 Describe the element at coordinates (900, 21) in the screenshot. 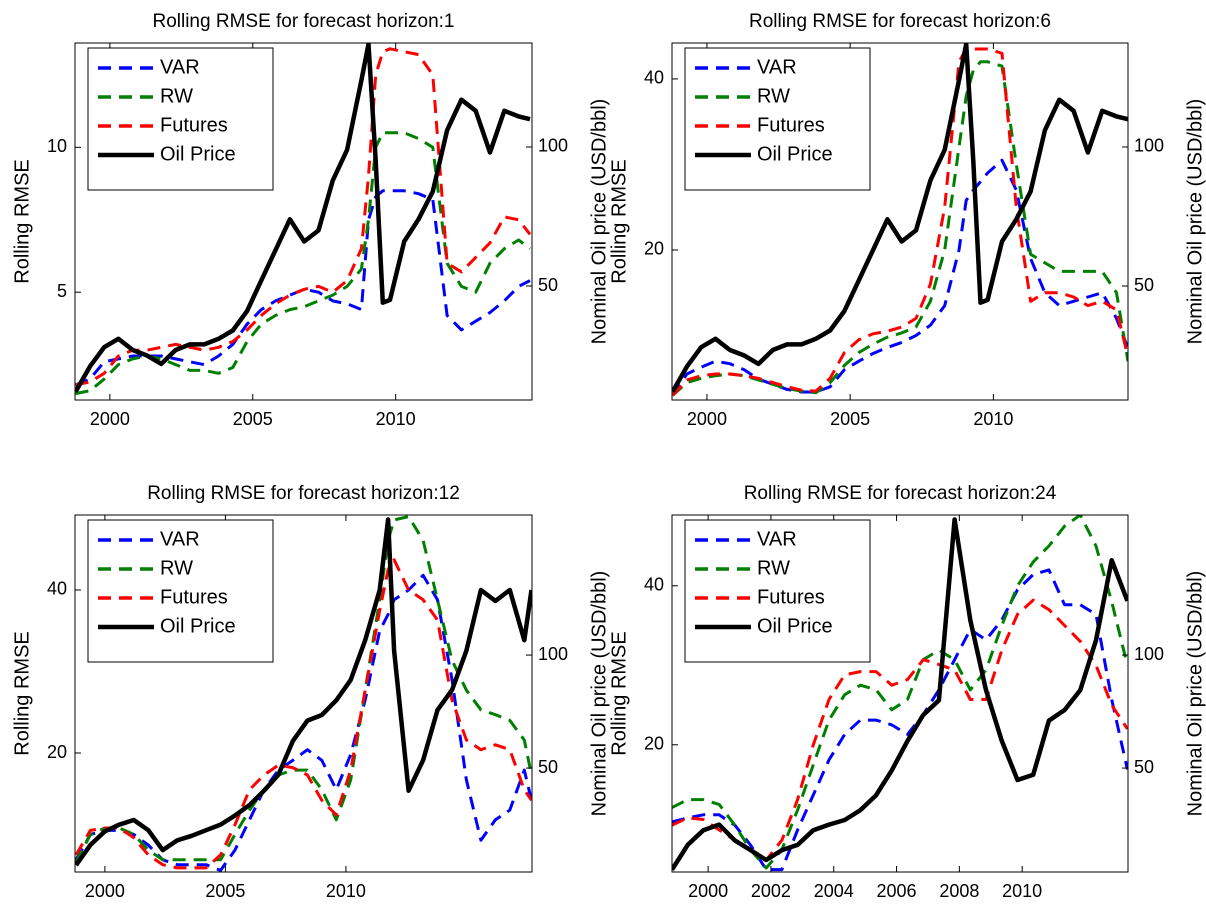

I see `chart-title: Rolling RMSE for forecast horizon:6` at that location.